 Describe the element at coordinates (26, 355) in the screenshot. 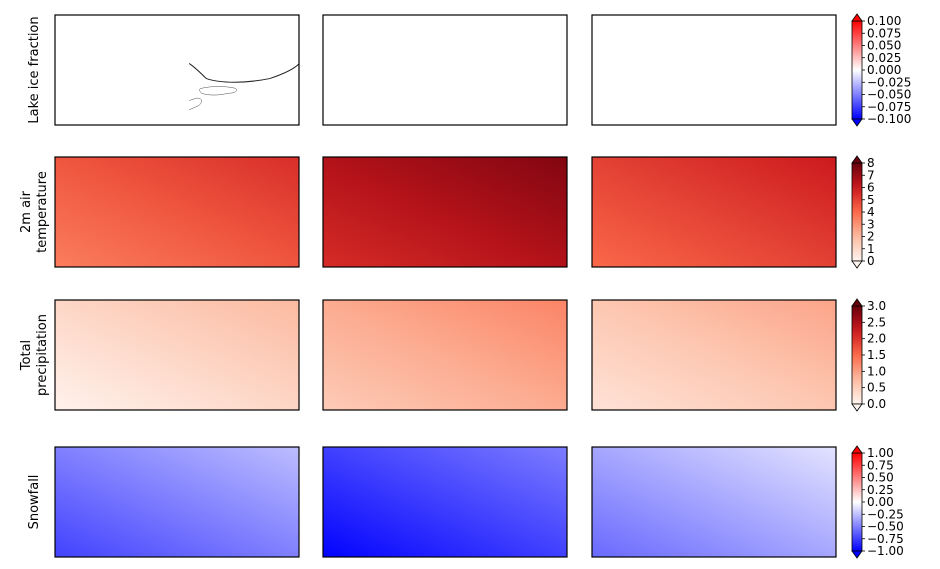

I see `row-label-line: Total` at that location.